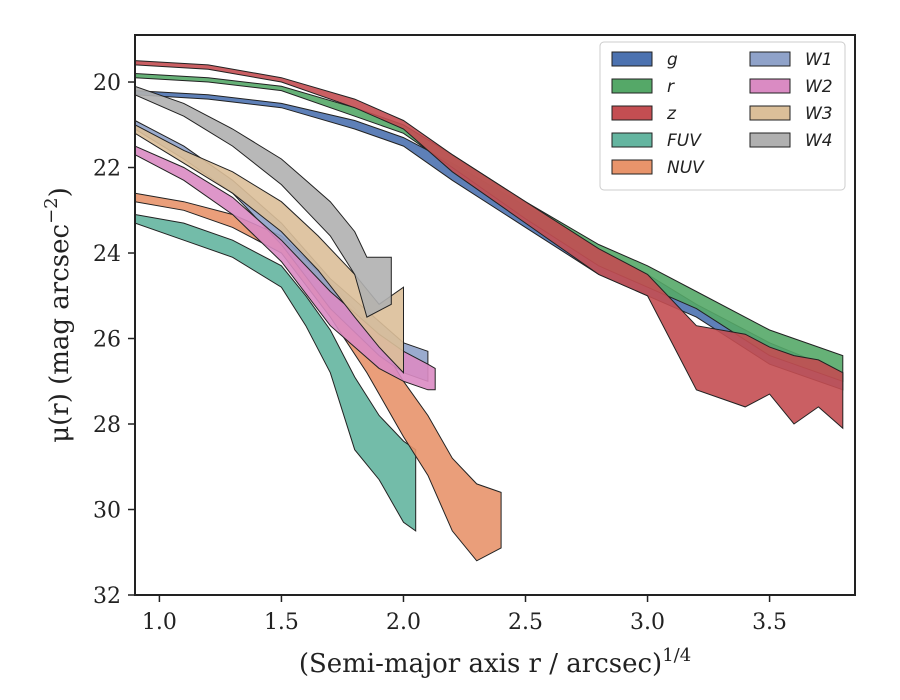 Image resolution: width=900 pixels, height=700 pixels. I want to click on y-tick-label: 30, so click(107, 511).